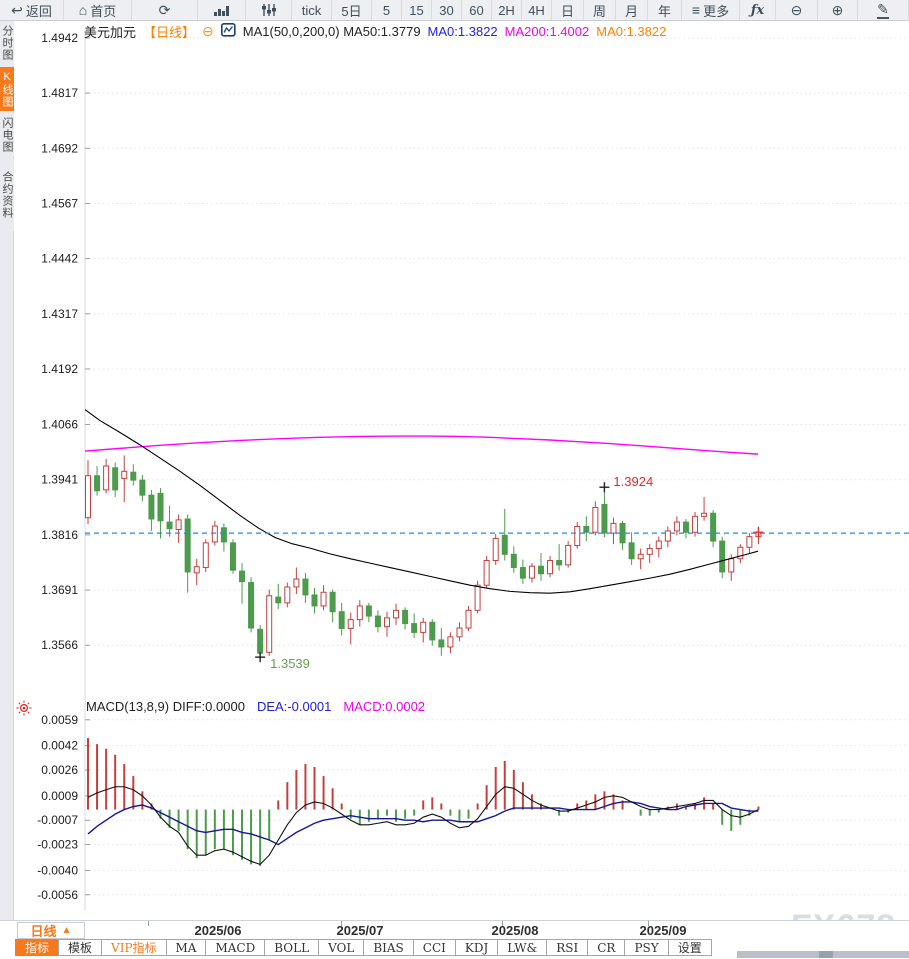  What do you see at coordinates (43, 931) in the screenshot?
I see `period-label: 日线` at bounding box center [43, 931].